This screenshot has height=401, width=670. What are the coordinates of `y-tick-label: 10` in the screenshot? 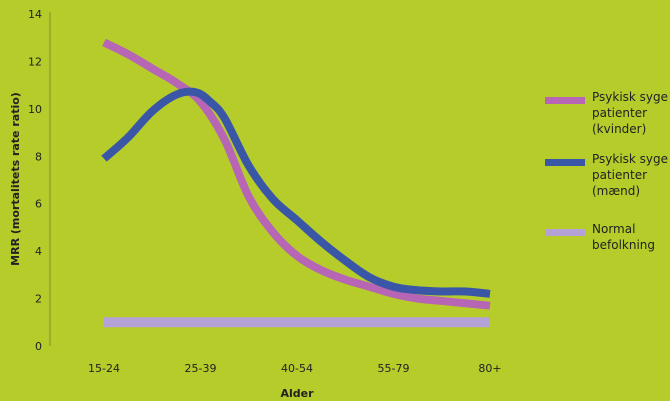 It's located at (35, 109).